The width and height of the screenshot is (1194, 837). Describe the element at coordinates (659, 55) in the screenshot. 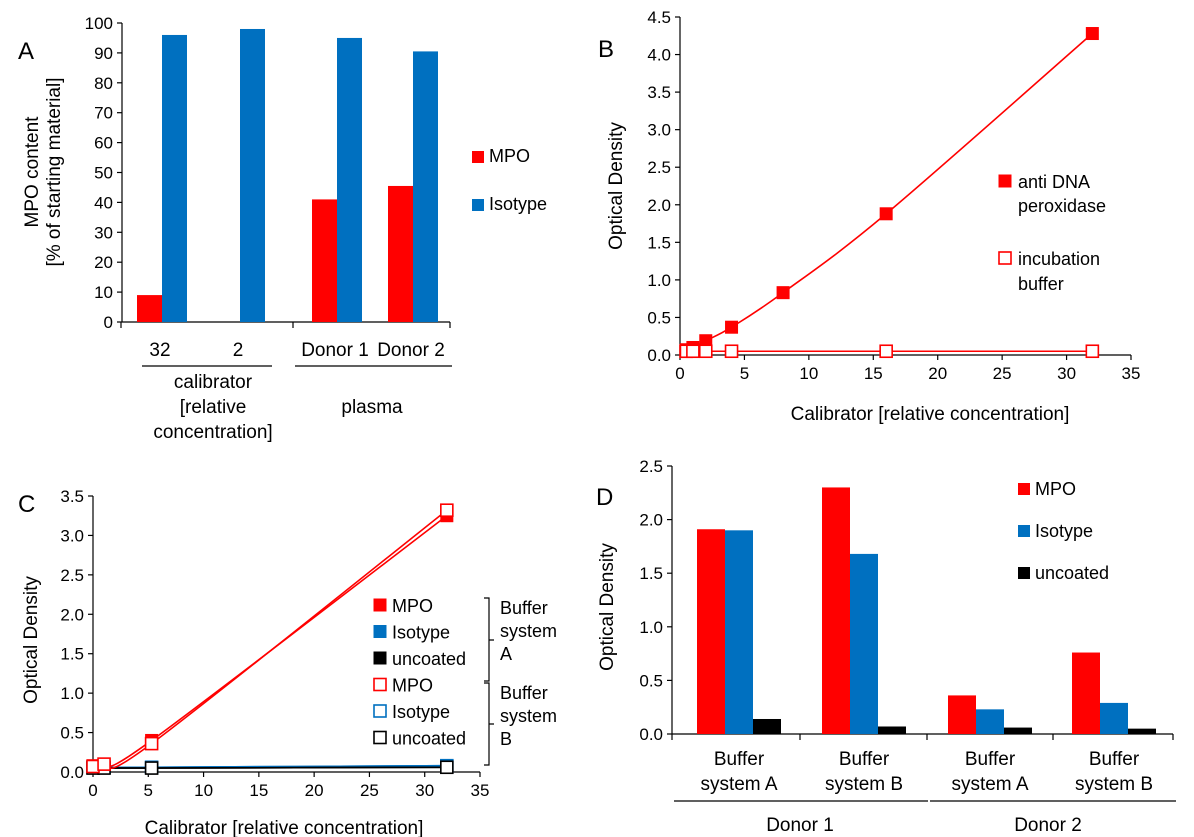

I see `b-y-tick-label: 4.0` at that location.